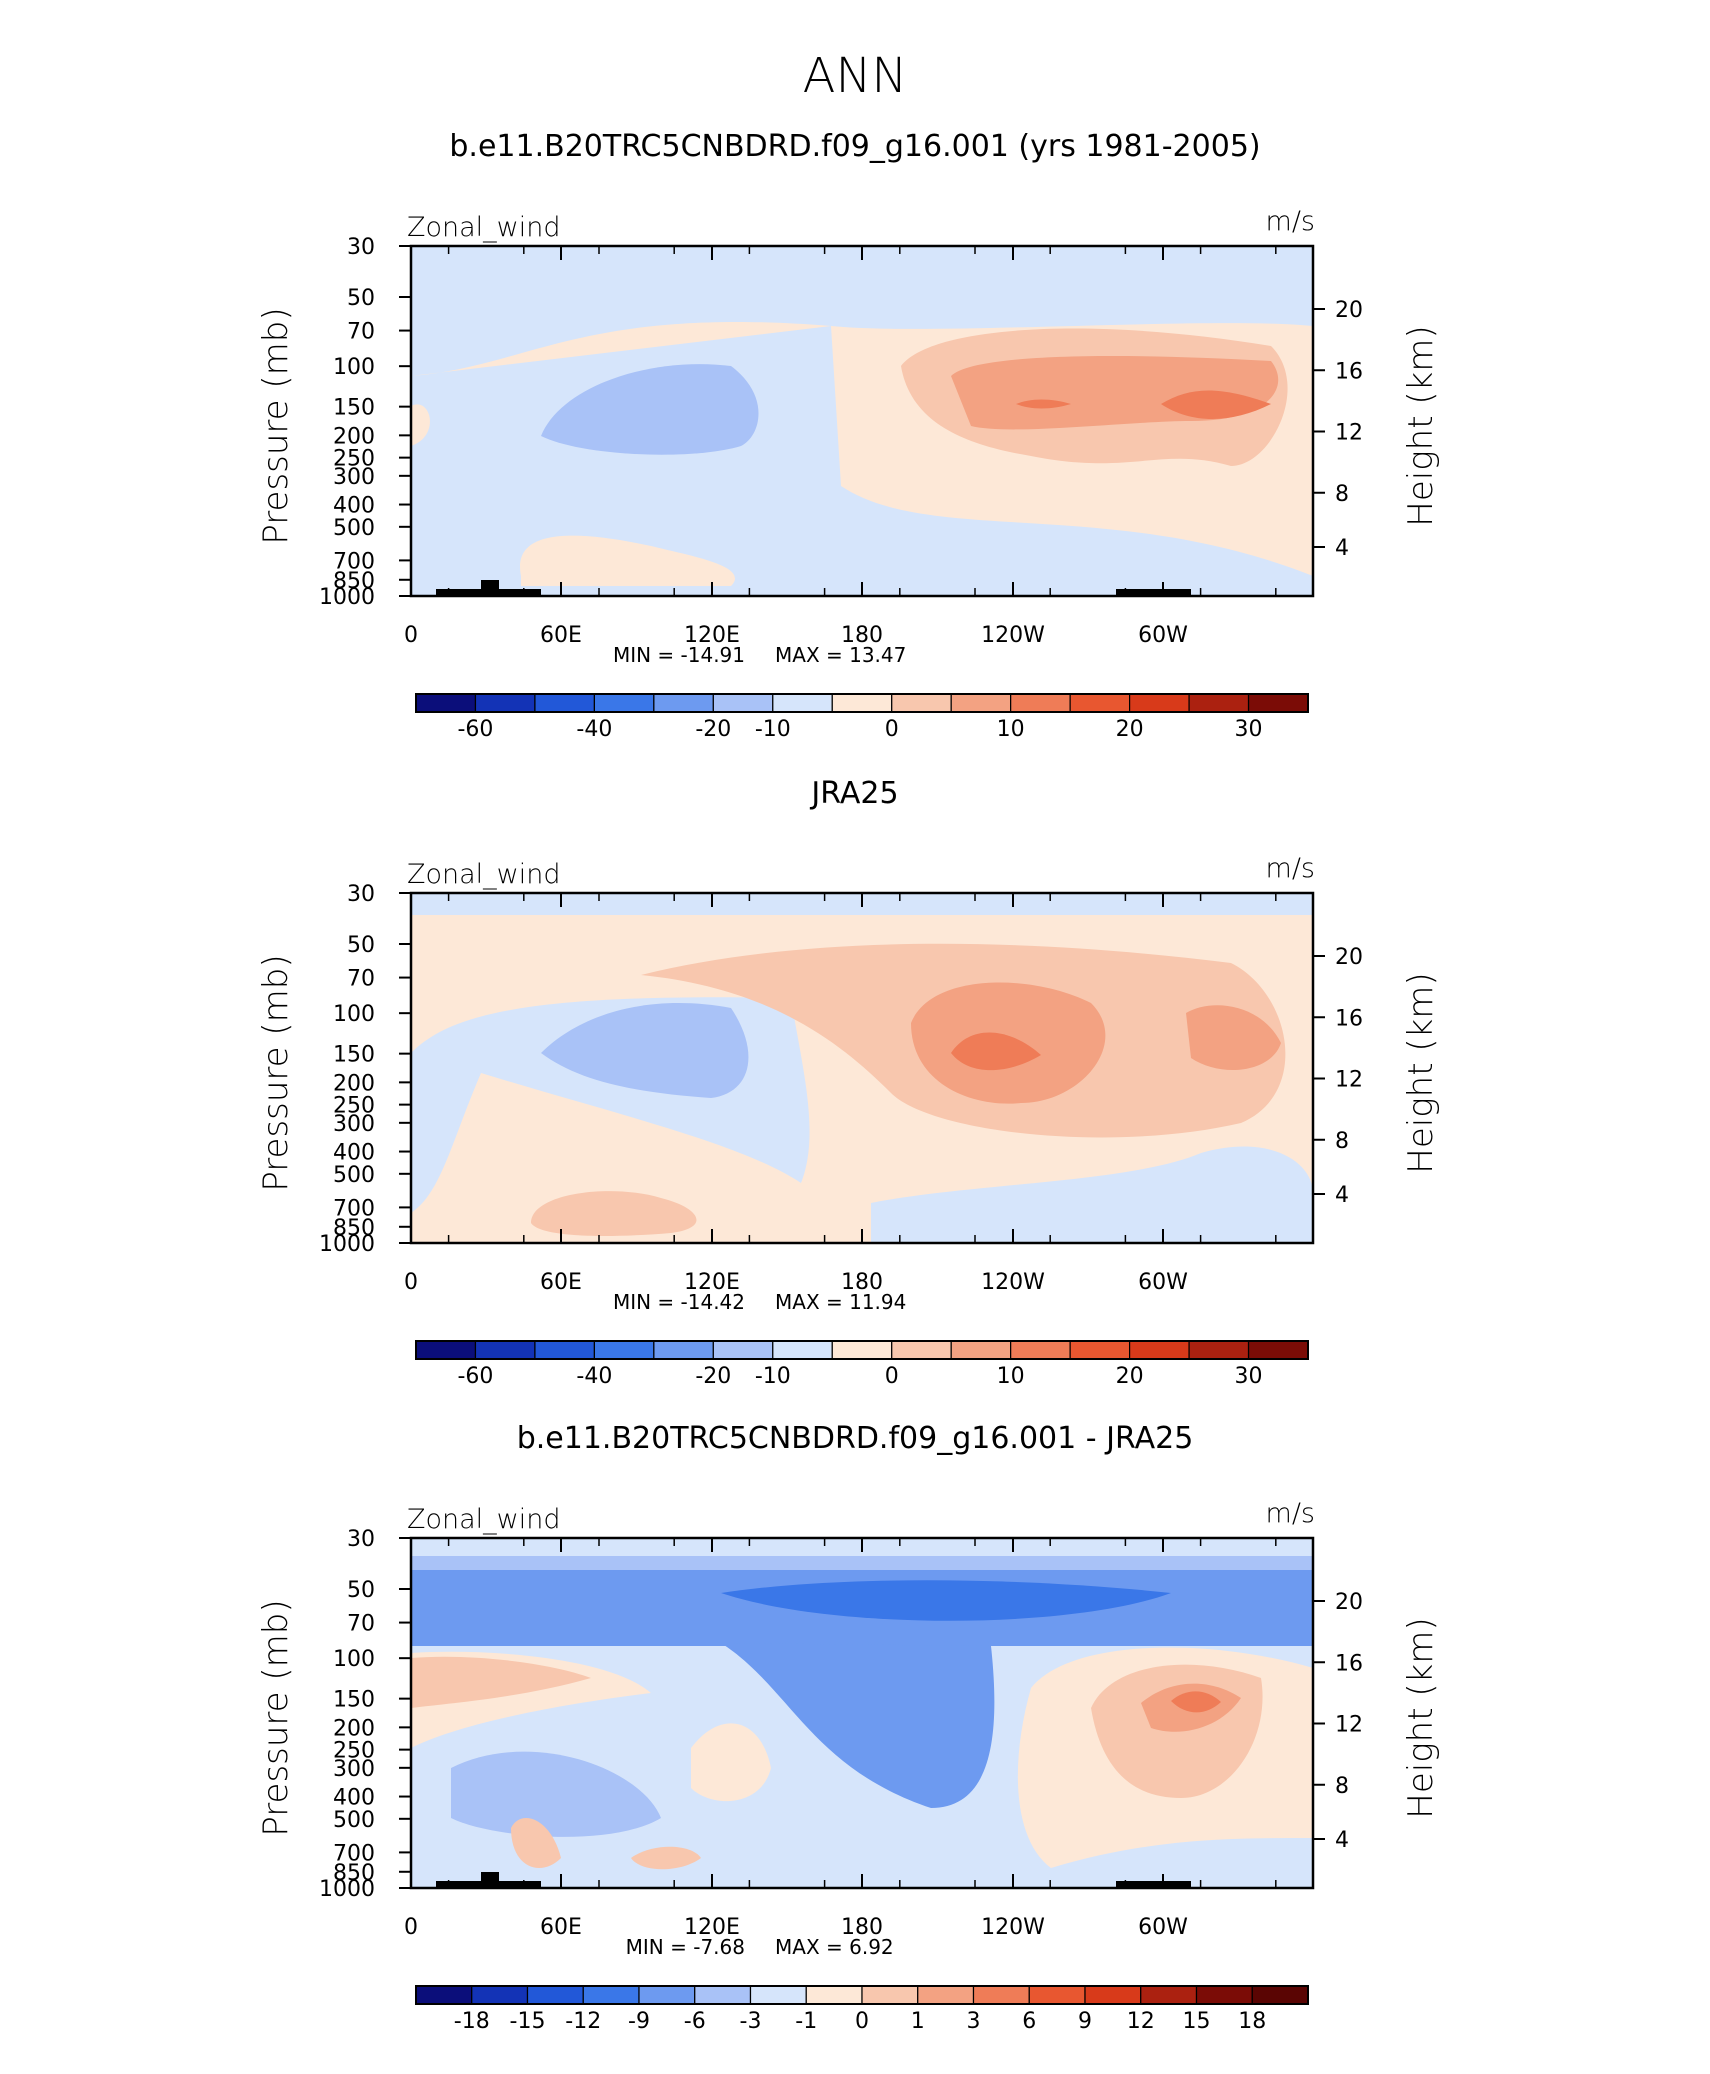 This screenshot has width=1710, height=2074. What do you see at coordinates (806, 2021) in the screenshot?
I see `colorbar-label: -1` at bounding box center [806, 2021].